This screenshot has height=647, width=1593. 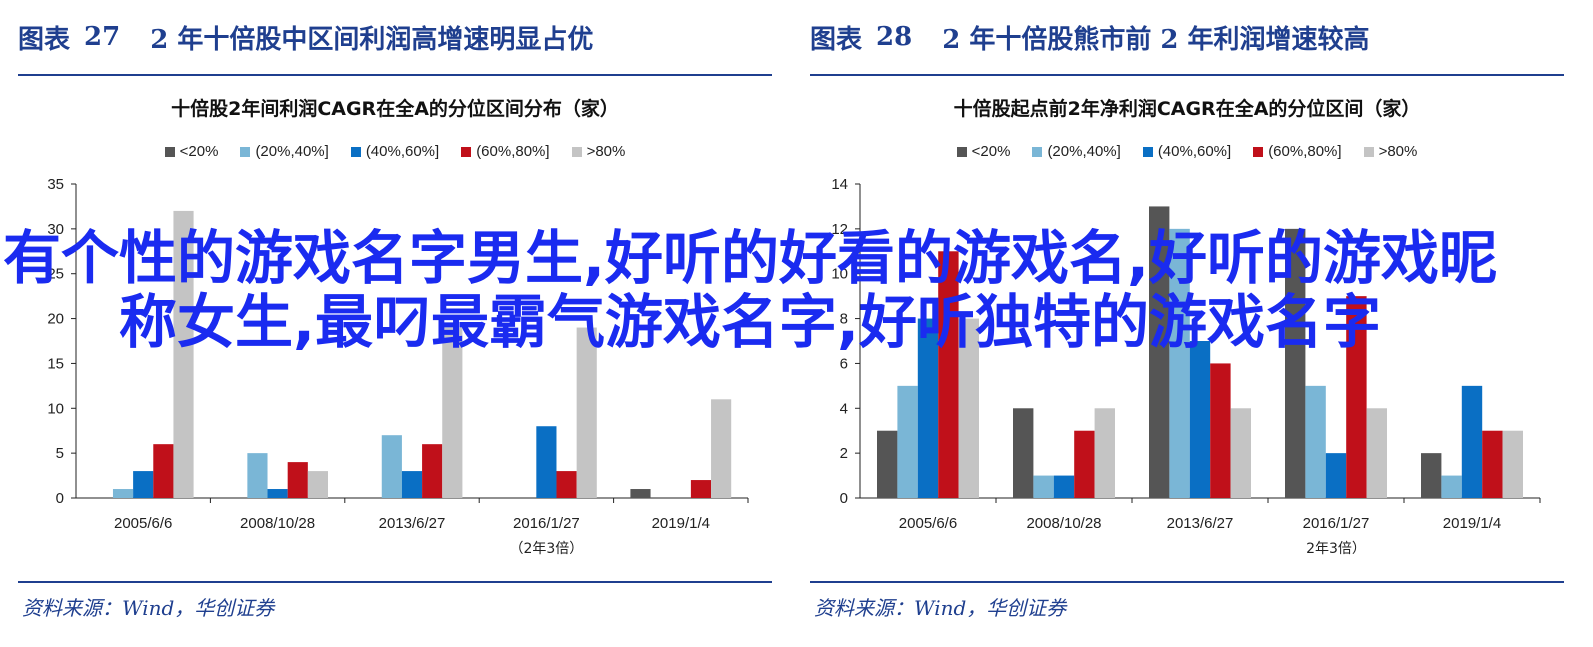 What do you see at coordinates (55, 274) in the screenshot?
I see `y-tick-label: 25` at bounding box center [55, 274].